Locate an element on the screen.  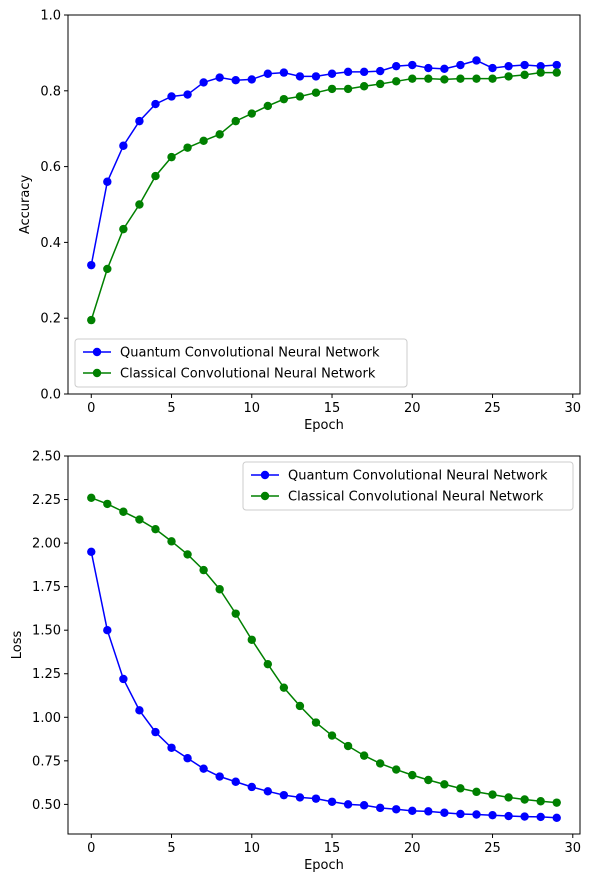
y-tick-label: 0.6 is located at coordinates (50, 167).